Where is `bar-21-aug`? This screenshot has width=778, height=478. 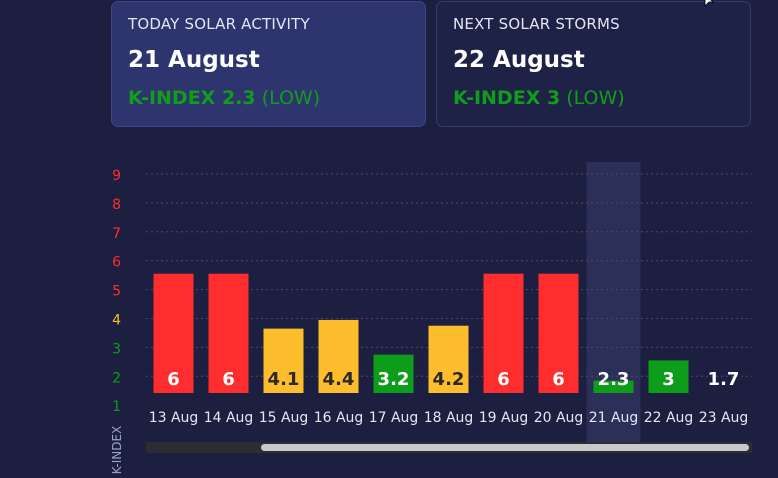 bar-21-aug is located at coordinates (613, 386).